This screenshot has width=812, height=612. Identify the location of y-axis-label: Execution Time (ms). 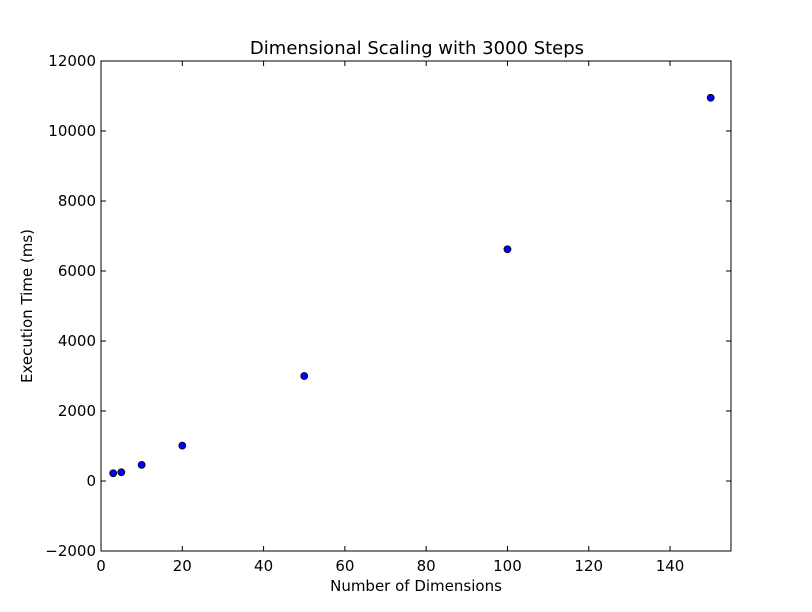
(27, 306).